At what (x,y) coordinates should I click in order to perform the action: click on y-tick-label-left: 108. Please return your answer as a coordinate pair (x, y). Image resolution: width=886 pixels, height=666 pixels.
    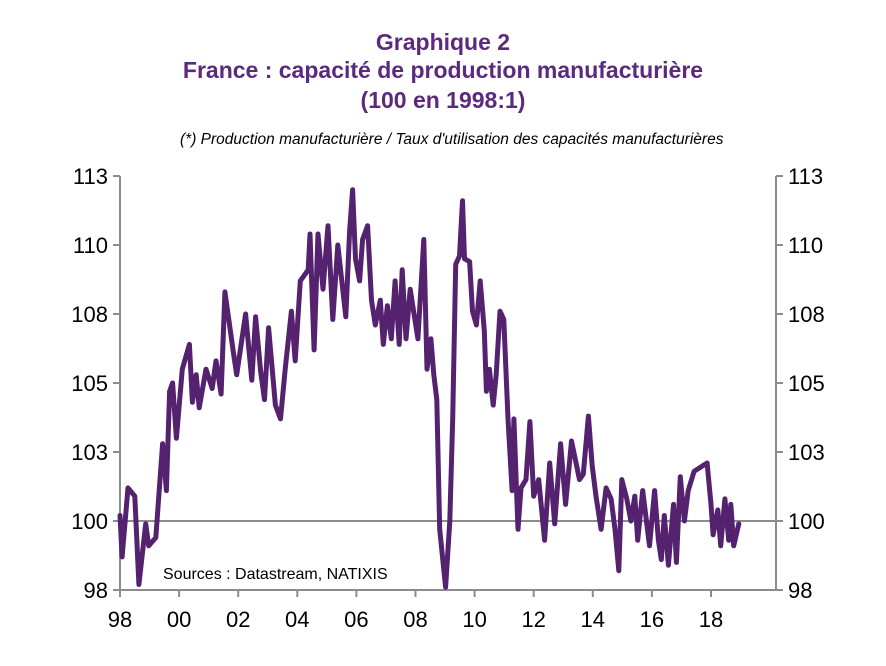
    Looking at the image, I should click on (89, 314).